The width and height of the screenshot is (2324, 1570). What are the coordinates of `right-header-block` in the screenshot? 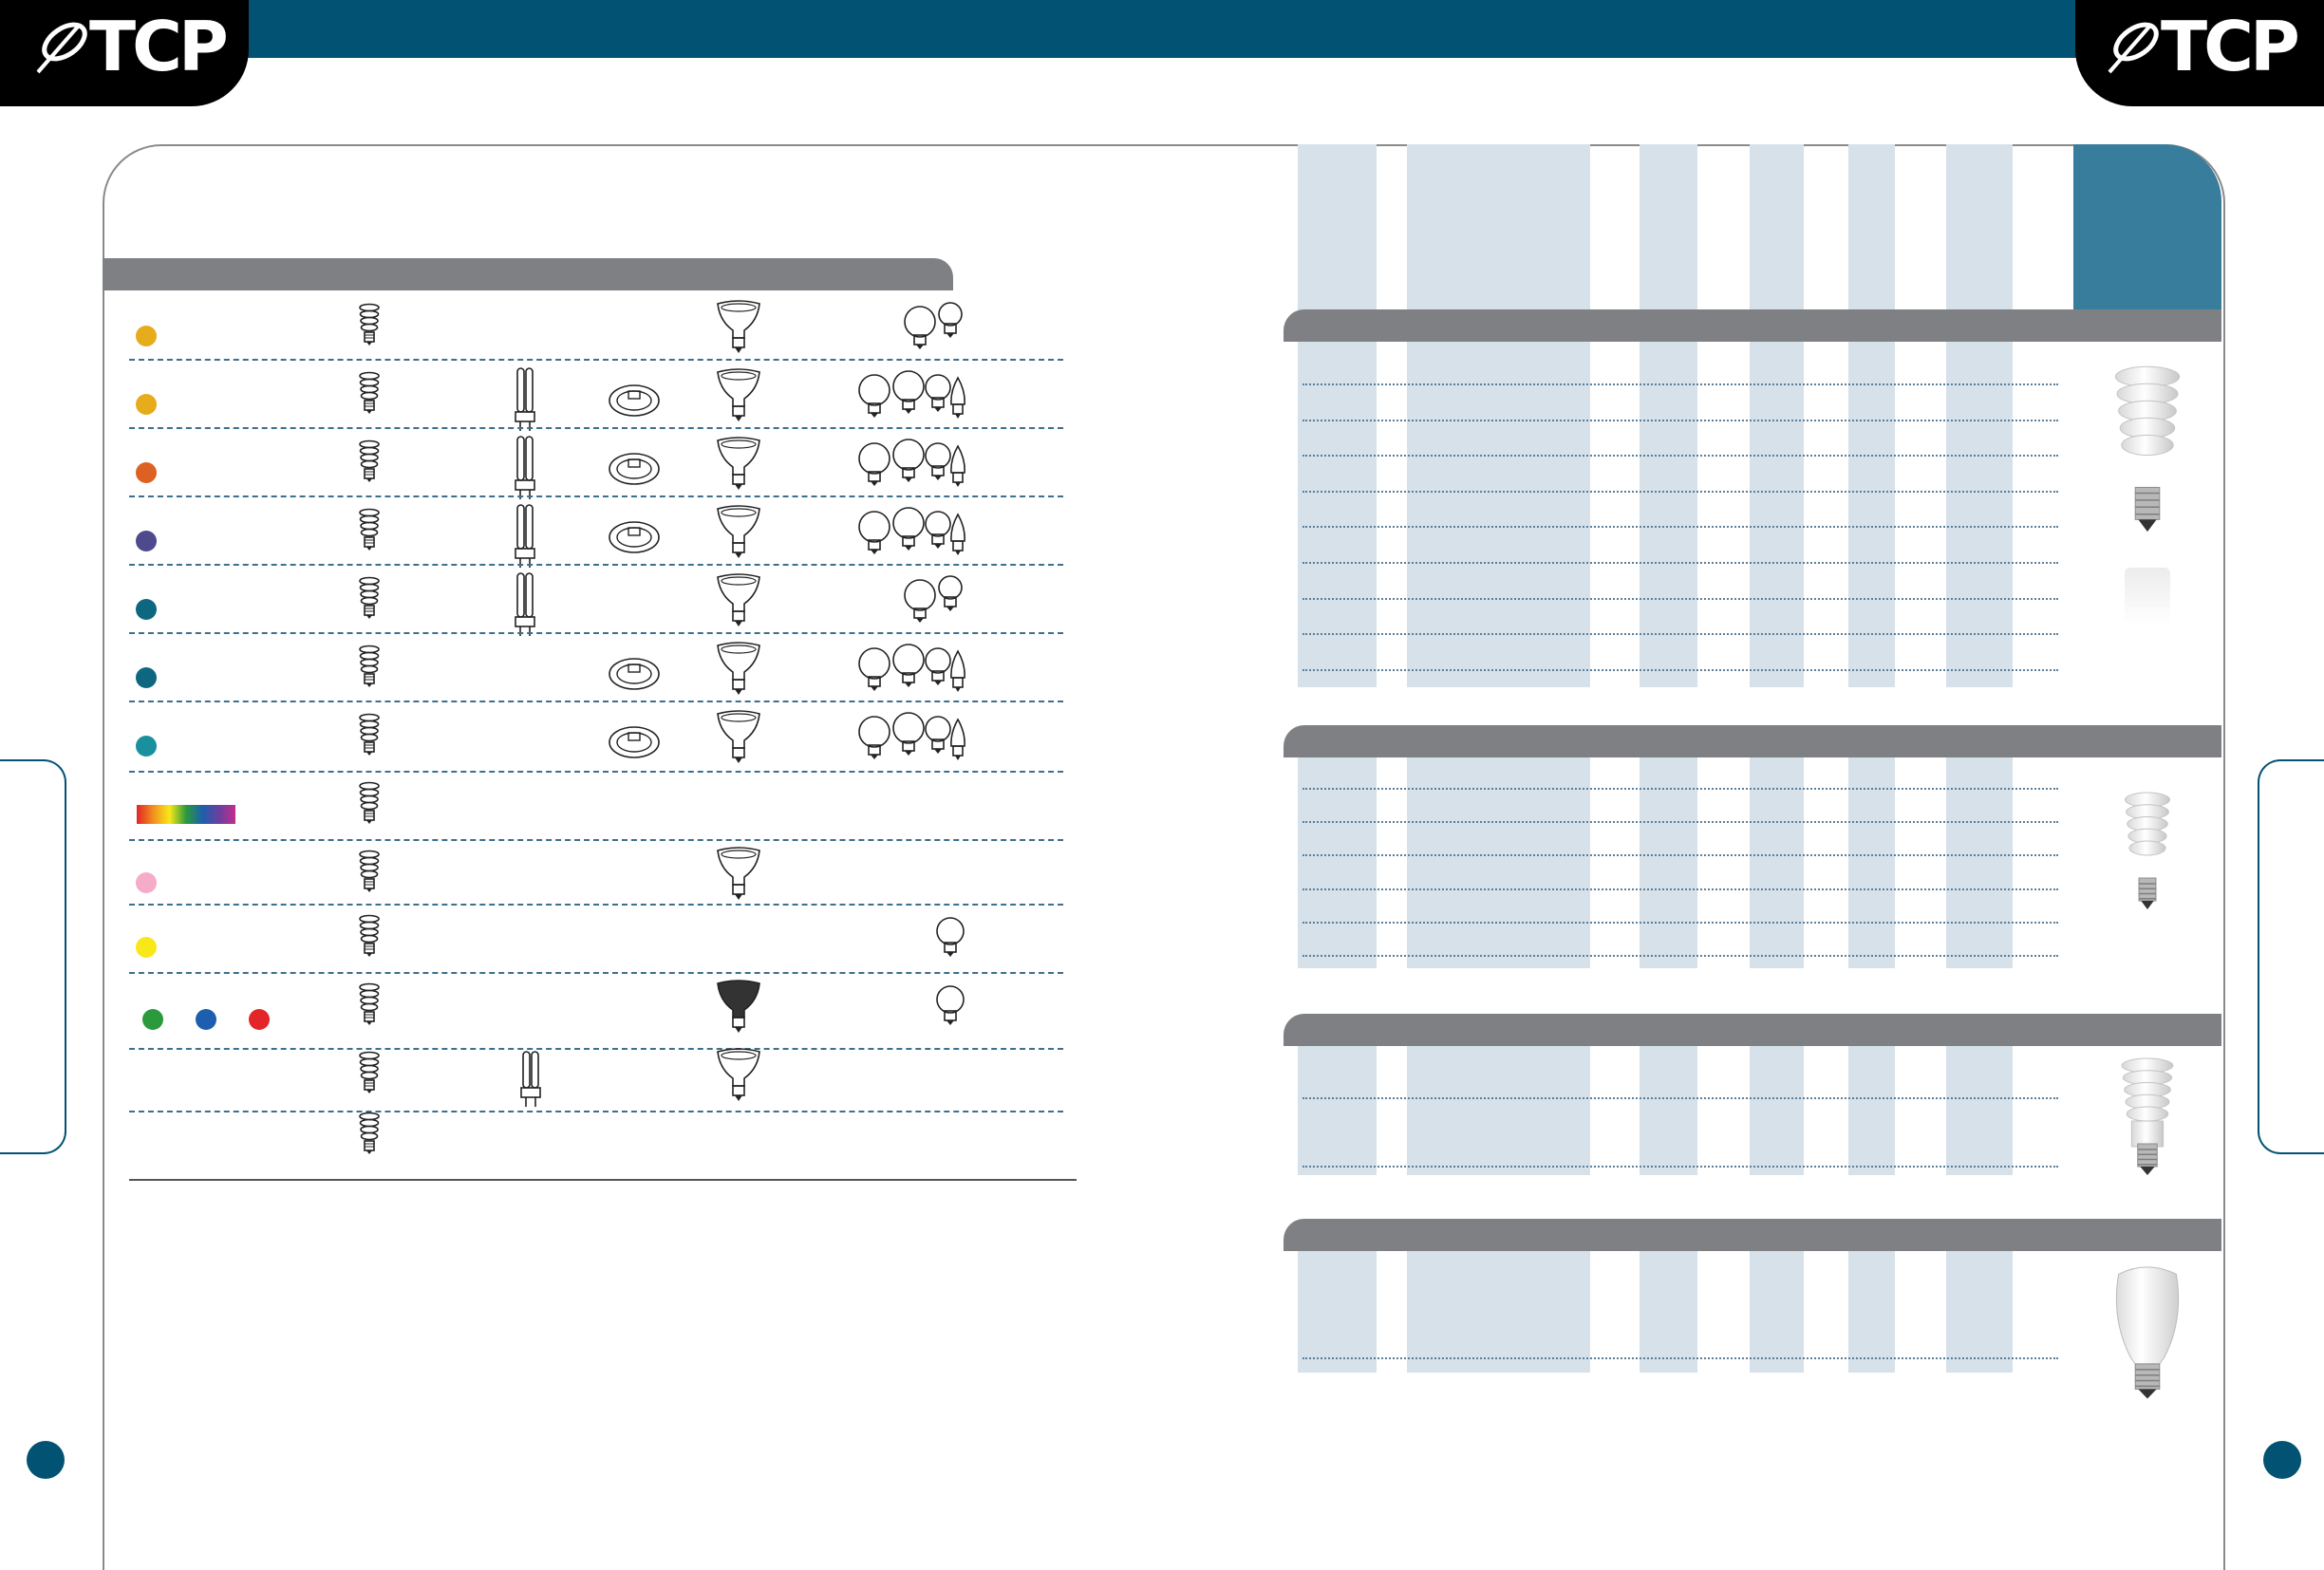 It's located at (2147, 227).